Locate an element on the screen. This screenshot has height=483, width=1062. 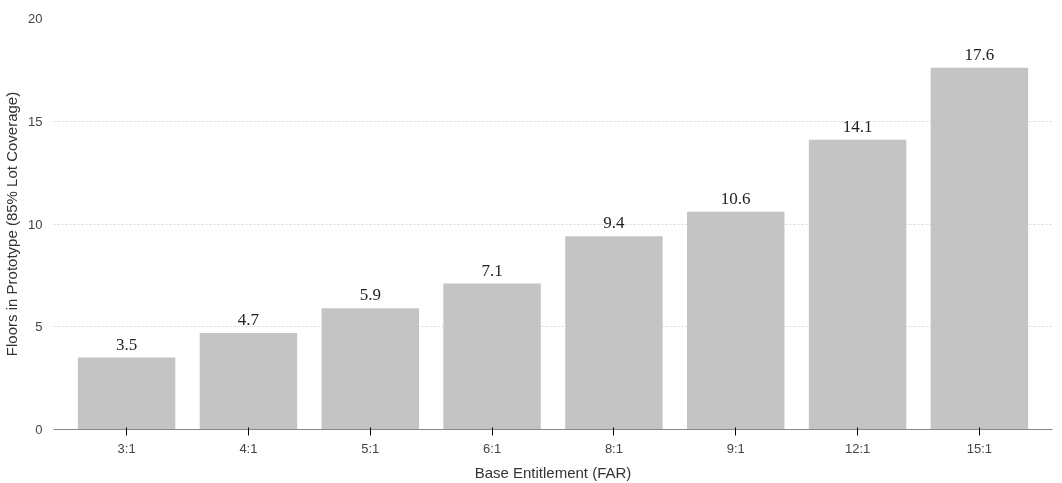
x-tick-label: 6:1 is located at coordinates (492, 448).